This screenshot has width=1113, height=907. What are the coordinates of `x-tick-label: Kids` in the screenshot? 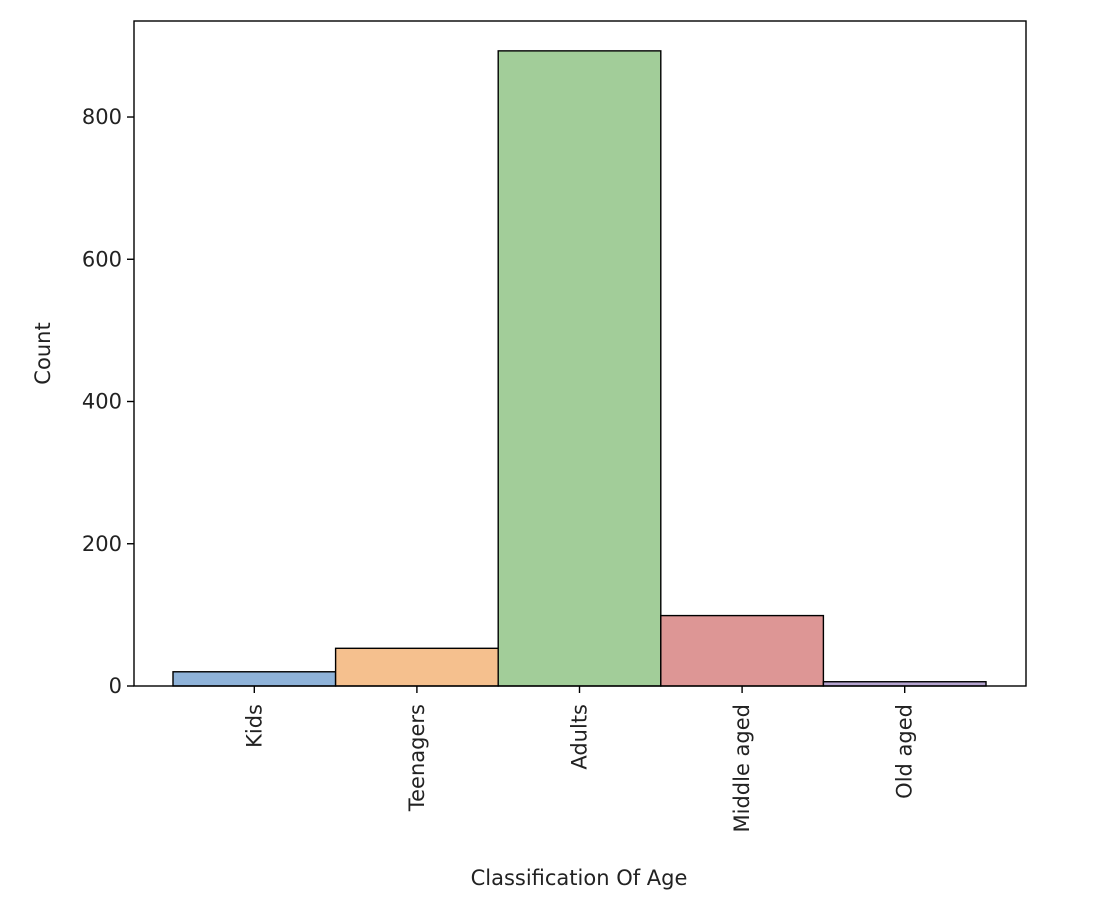 It's located at (254, 726).